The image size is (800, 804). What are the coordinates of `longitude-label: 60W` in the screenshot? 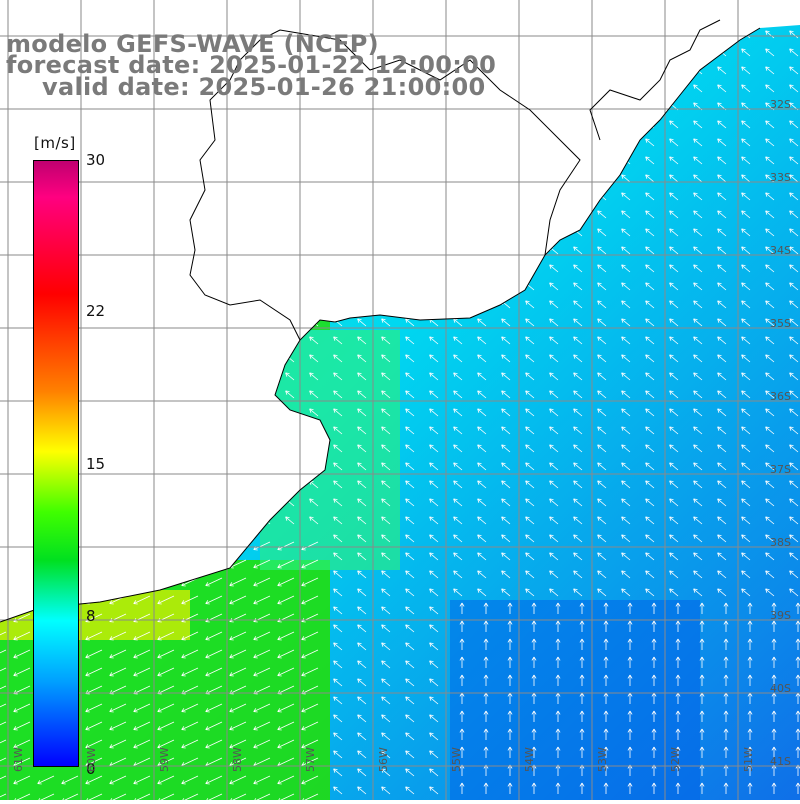 It's located at (91, 759).